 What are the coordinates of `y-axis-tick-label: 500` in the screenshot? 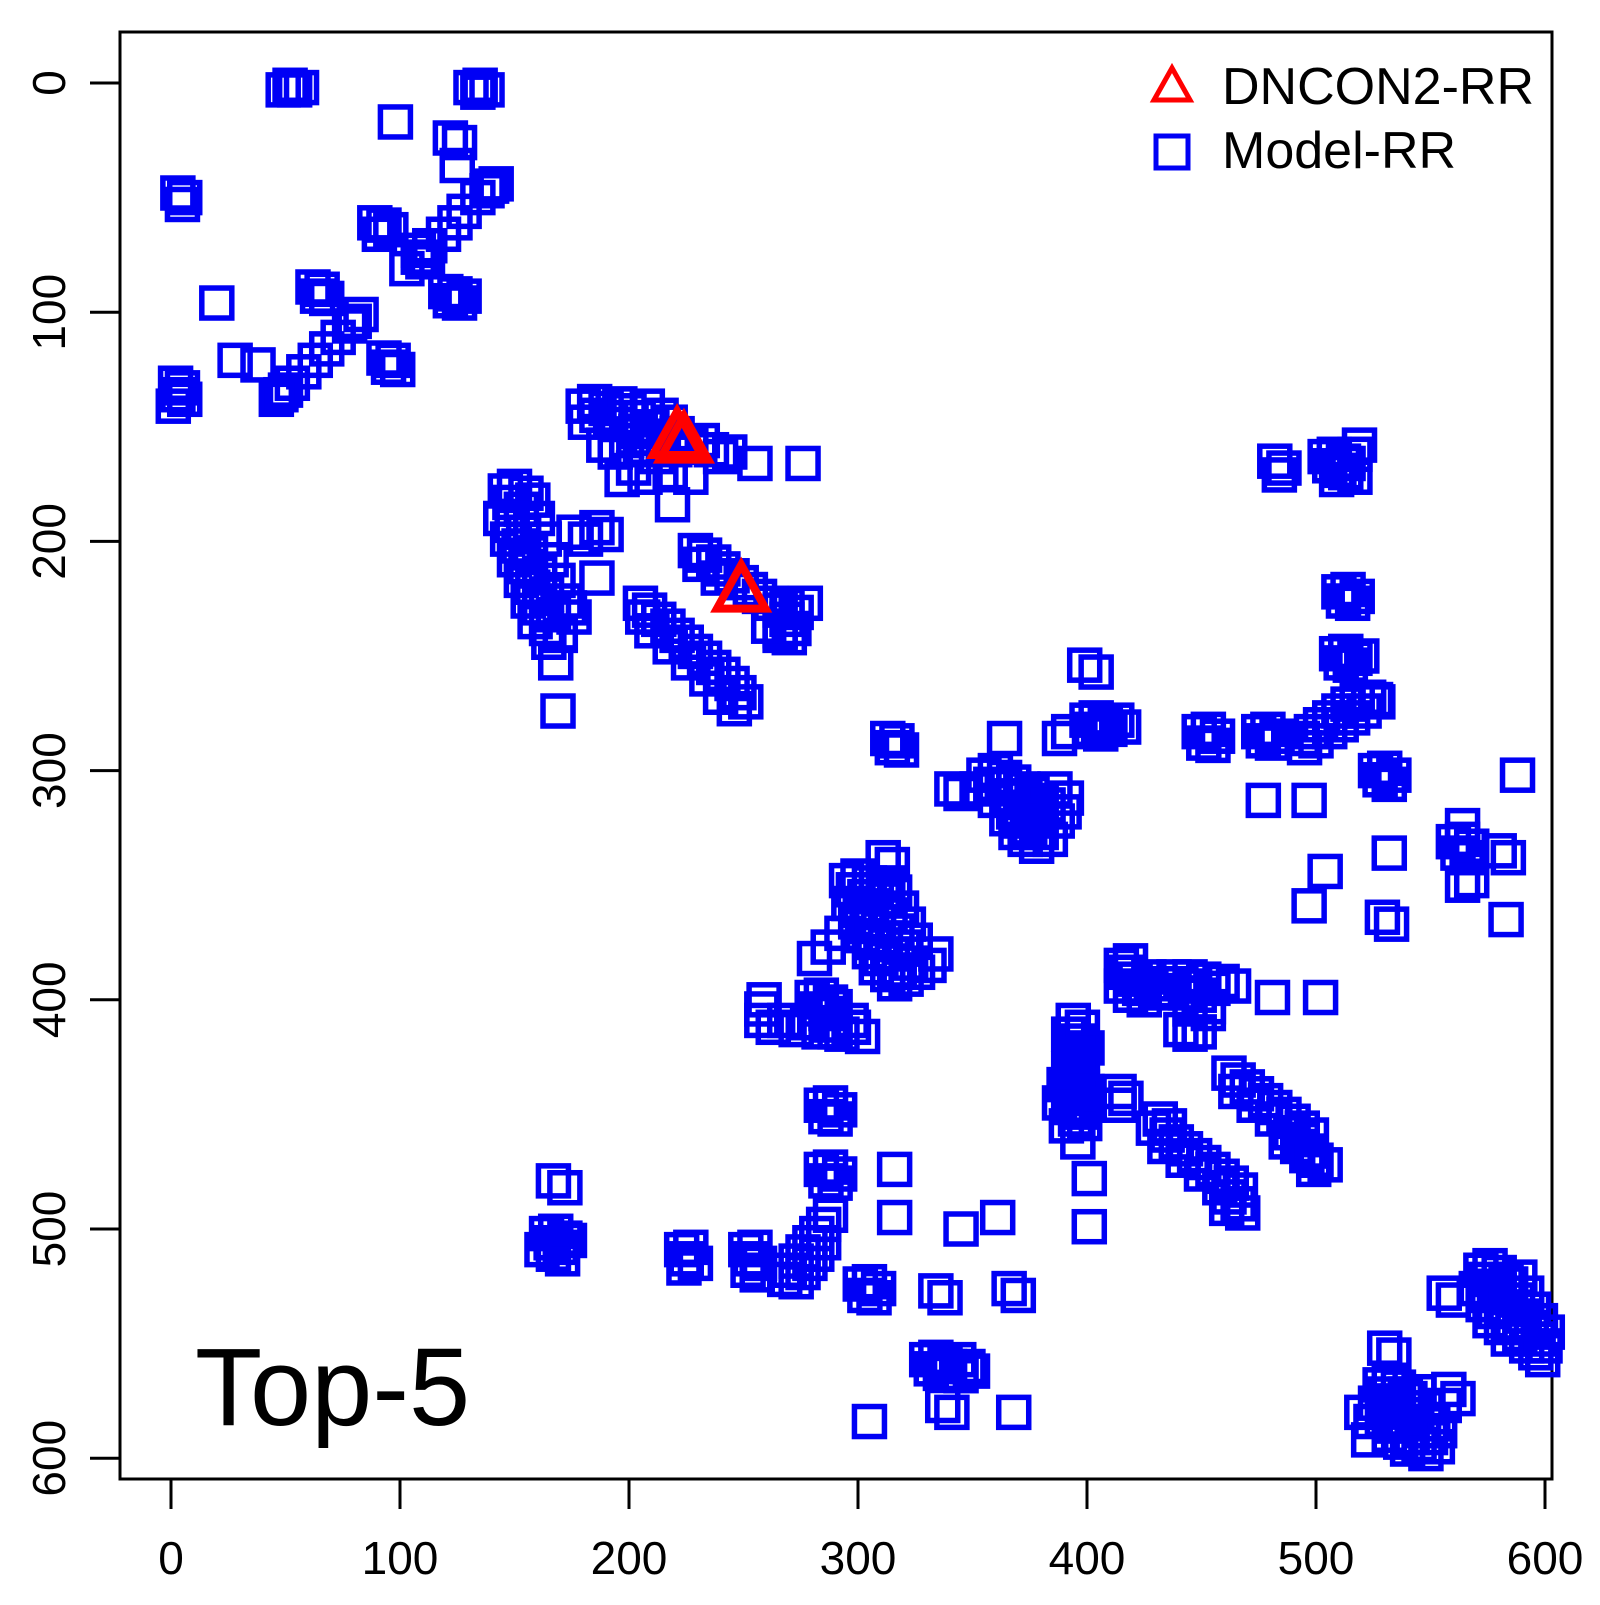 It's located at (49, 1229).